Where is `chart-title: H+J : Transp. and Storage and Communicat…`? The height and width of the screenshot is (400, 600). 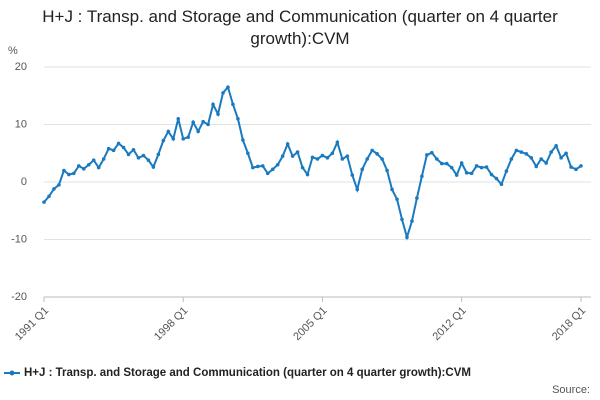 chart-title: H+J : Transp. and Storage and Communicat… is located at coordinates (300, 27).